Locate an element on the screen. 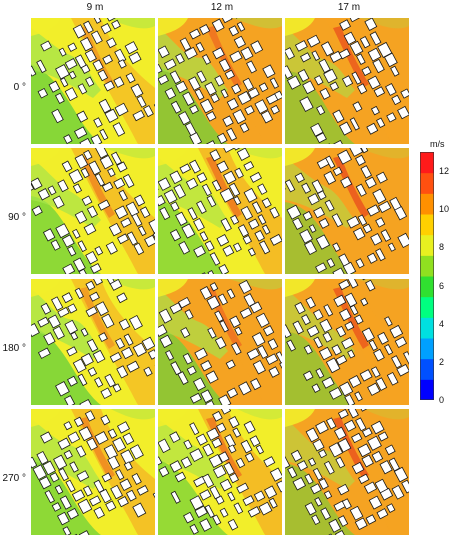  row-label-90deg: 90 ° is located at coordinates (17, 217).